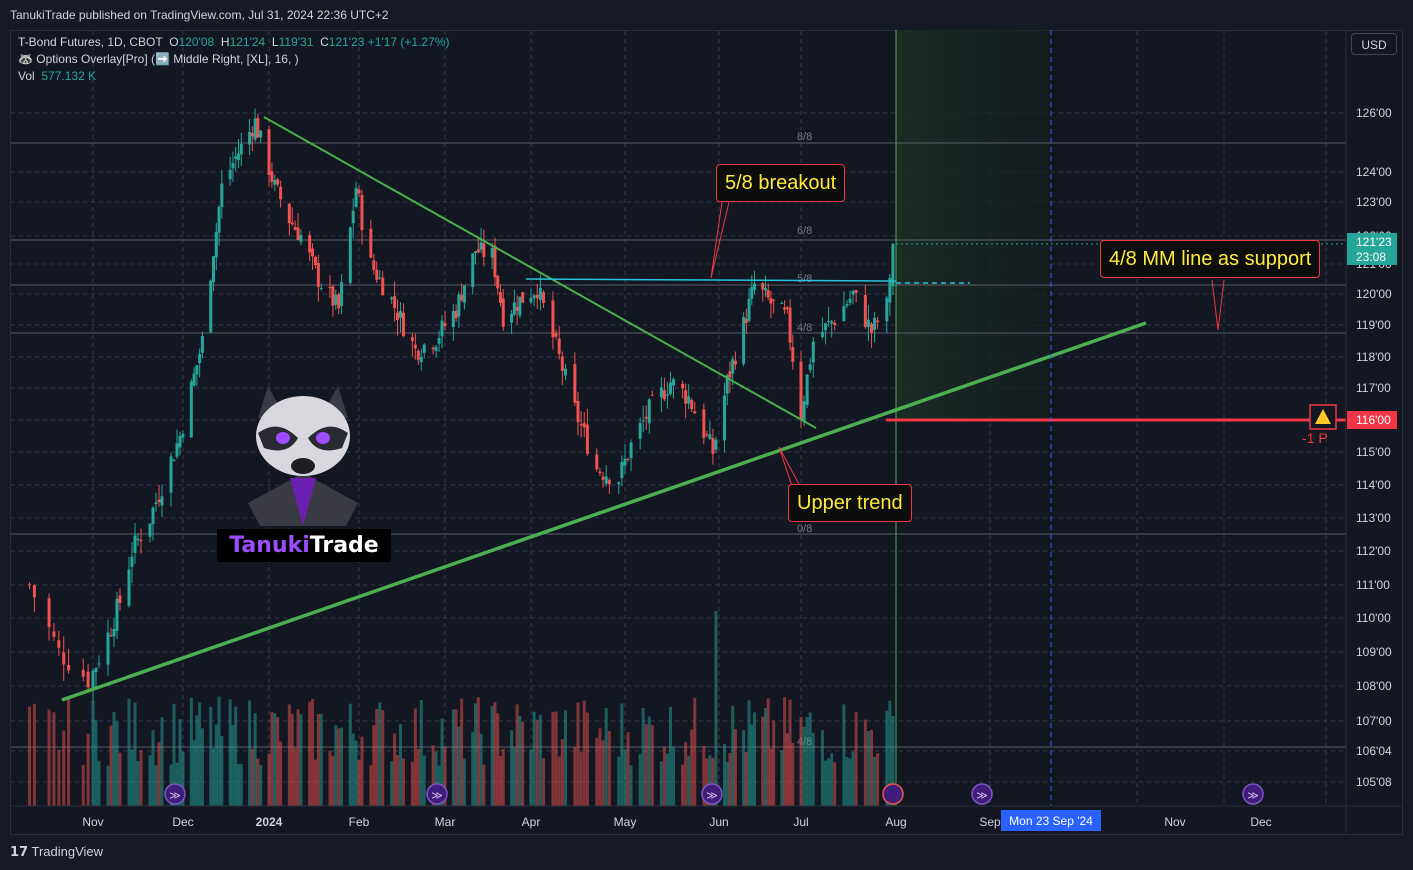  I want to click on x-tick-label: 2024, so click(269, 822).